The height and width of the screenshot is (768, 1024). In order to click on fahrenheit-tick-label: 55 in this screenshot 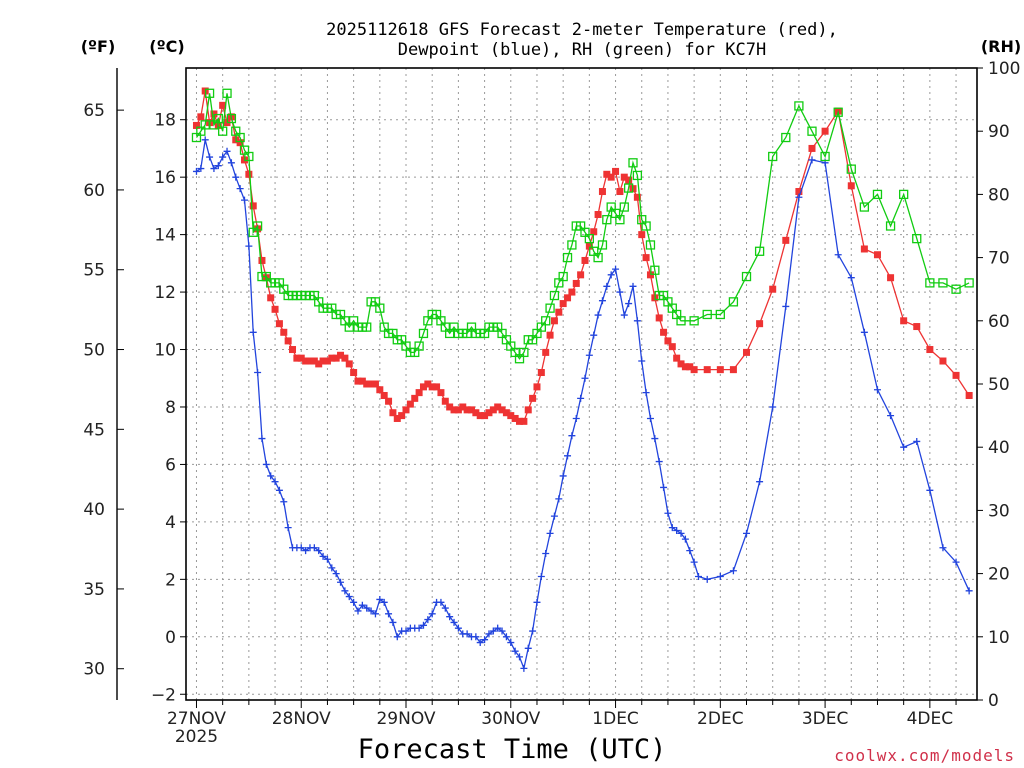, I will do `click(94, 271)`.